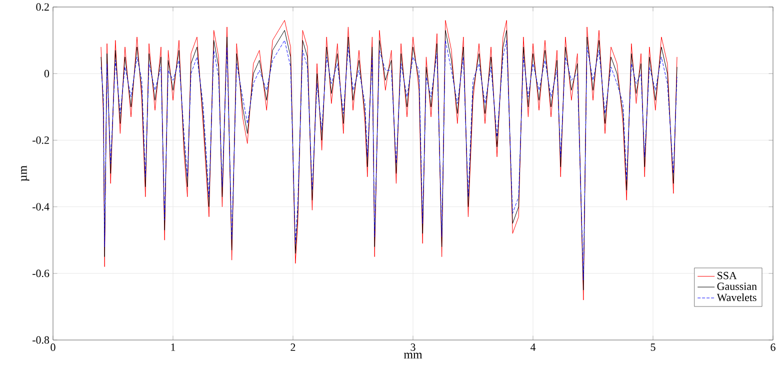 The height and width of the screenshot is (388, 779). What do you see at coordinates (773, 347) in the screenshot?
I see `x-tick-label: 6` at bounding box center [773, 347].